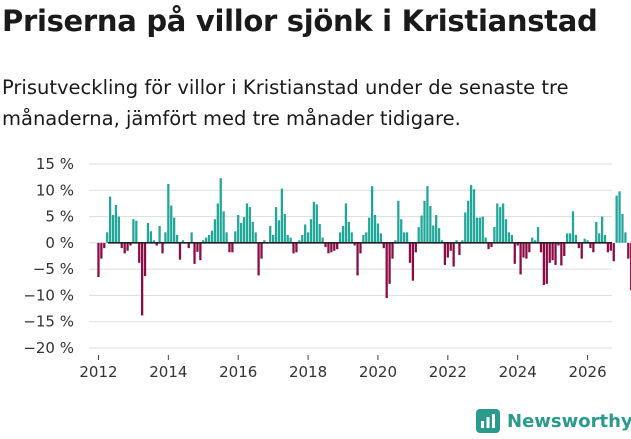 Image resolution: width=631 pixels, height=439 pixels. Describe the element at coordinates (98, 372) in the screenshot. I see `x-tick-label: 2012` at that location.